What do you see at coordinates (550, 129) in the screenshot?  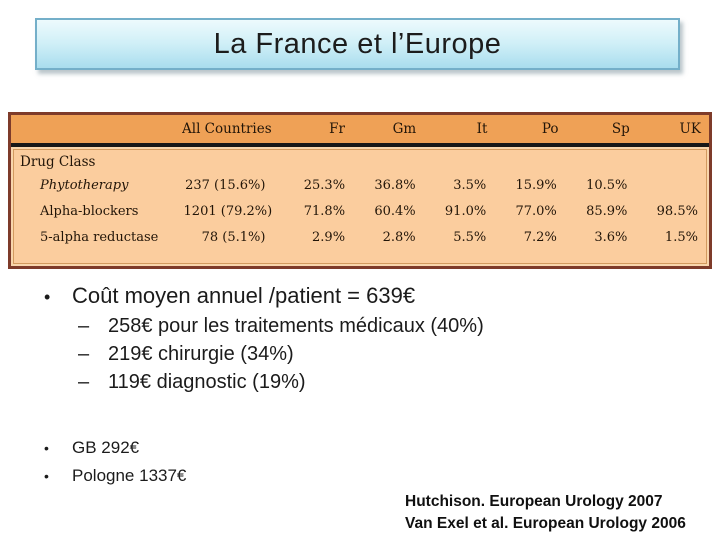 I see `column-header-po: Po` at bounding box center [550, 129].